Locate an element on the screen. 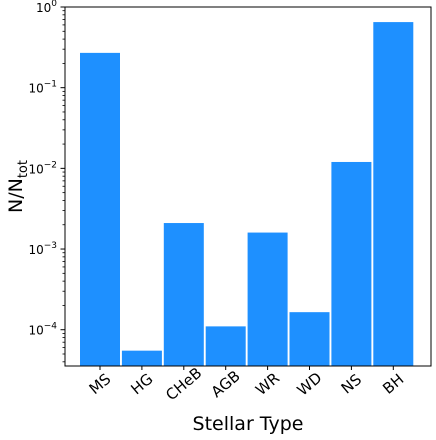 The image size is (436, 440). y-axis-title-main: N/N is located at coordinates (16, 195).